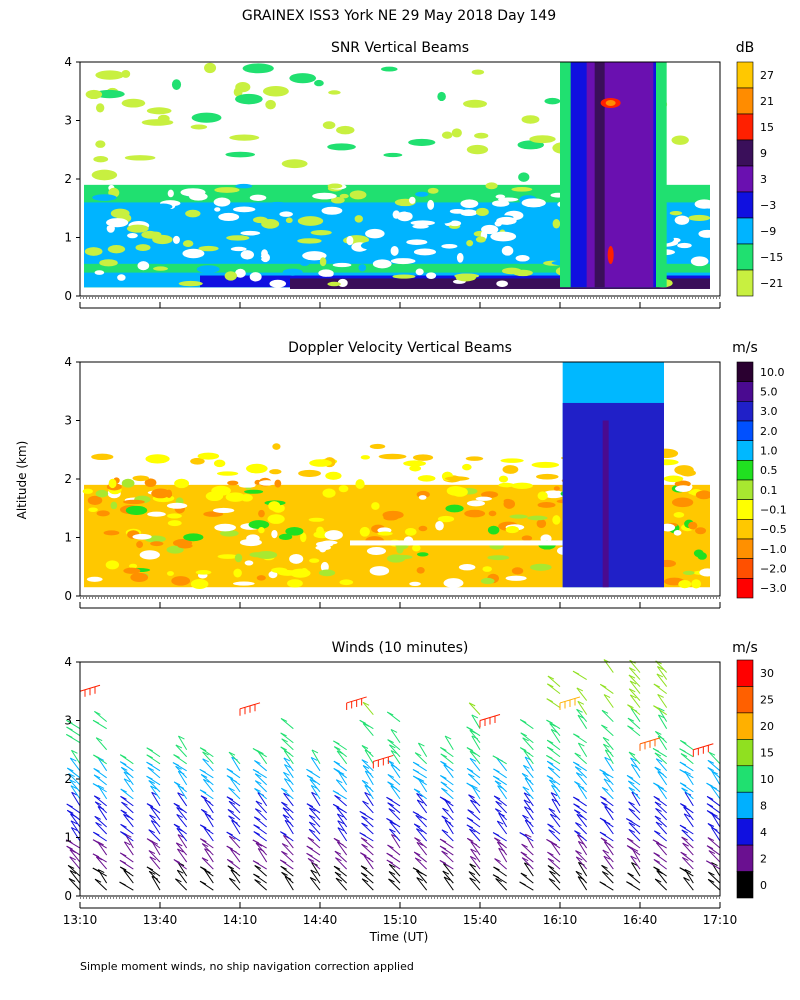 The height and width of the screenshot is (1000, 800). I want to click on colorbar-label: 0.5, so click(769, 470).